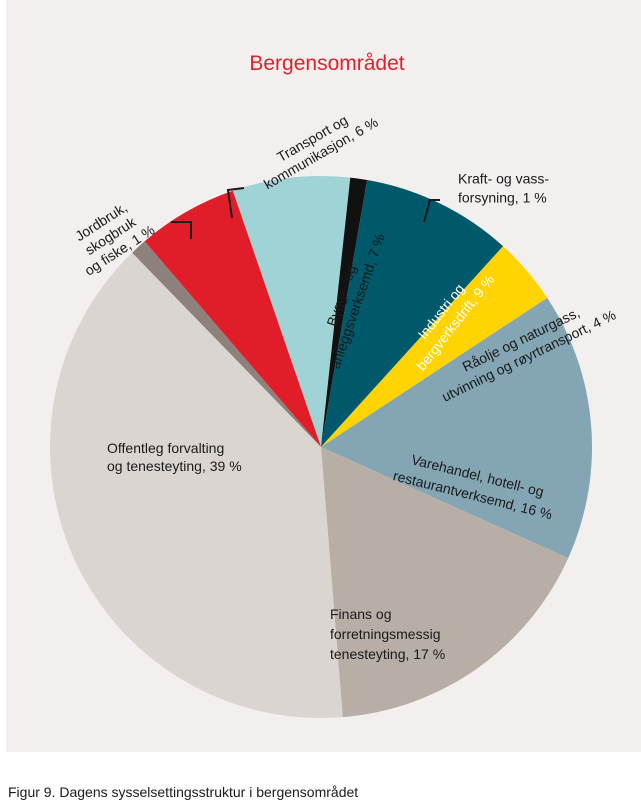 This screenshot has width=641, height=807. I want to click on slice-label-line: og tenesteyting, 39 %, so click(174, 466).